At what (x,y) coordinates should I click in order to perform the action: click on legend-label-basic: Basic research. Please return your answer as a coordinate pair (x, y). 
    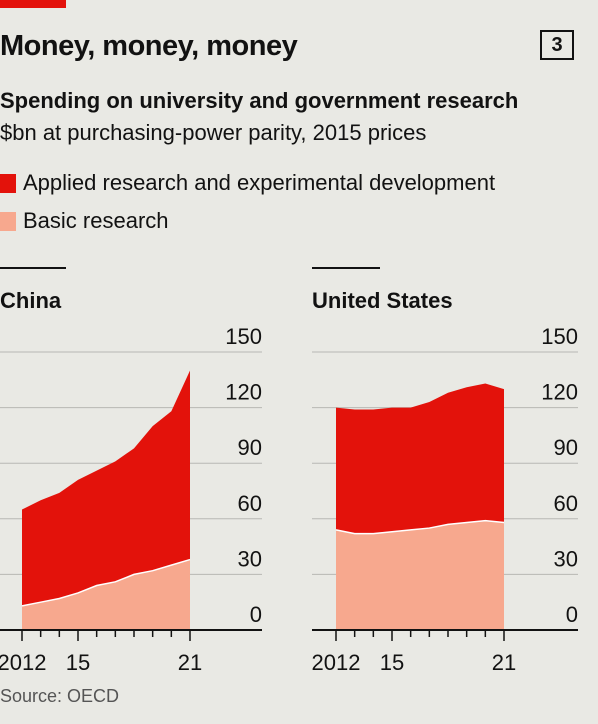
    Looking at the image, I should click on (96, 220).